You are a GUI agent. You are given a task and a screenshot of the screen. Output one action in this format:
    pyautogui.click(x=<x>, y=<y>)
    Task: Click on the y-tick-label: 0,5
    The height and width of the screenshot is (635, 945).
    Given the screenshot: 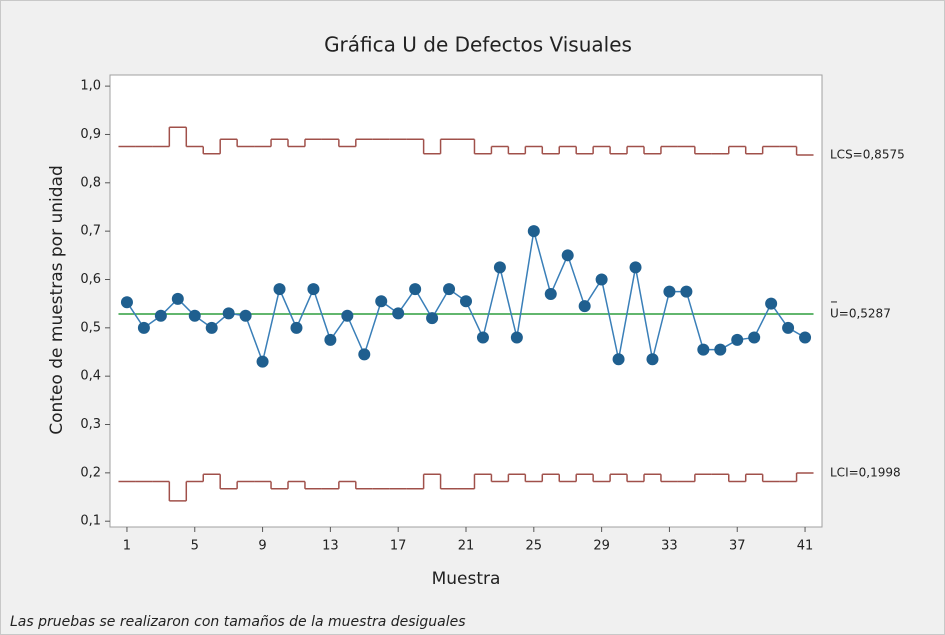 What is the action you would take?
    pyautogui.click(x=90, y=327)
    